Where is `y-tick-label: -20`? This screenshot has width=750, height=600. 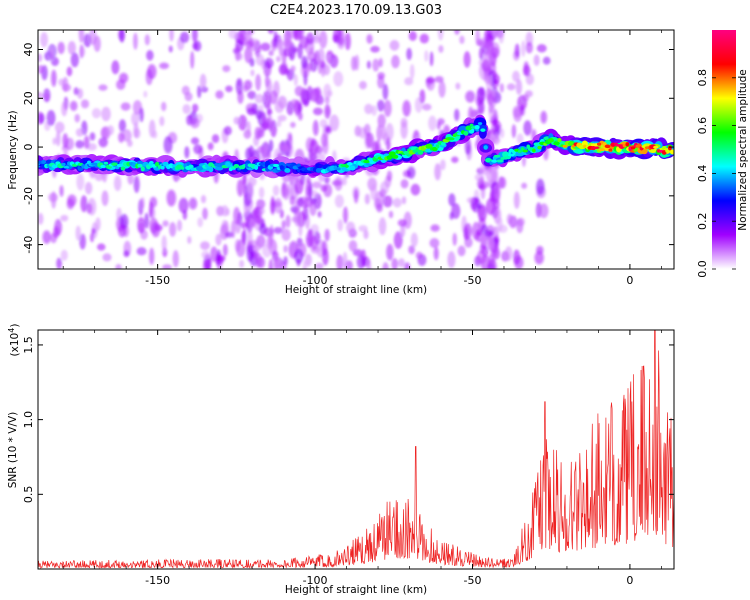
y-tick-label: -20 is located at coordinates (28, 196).